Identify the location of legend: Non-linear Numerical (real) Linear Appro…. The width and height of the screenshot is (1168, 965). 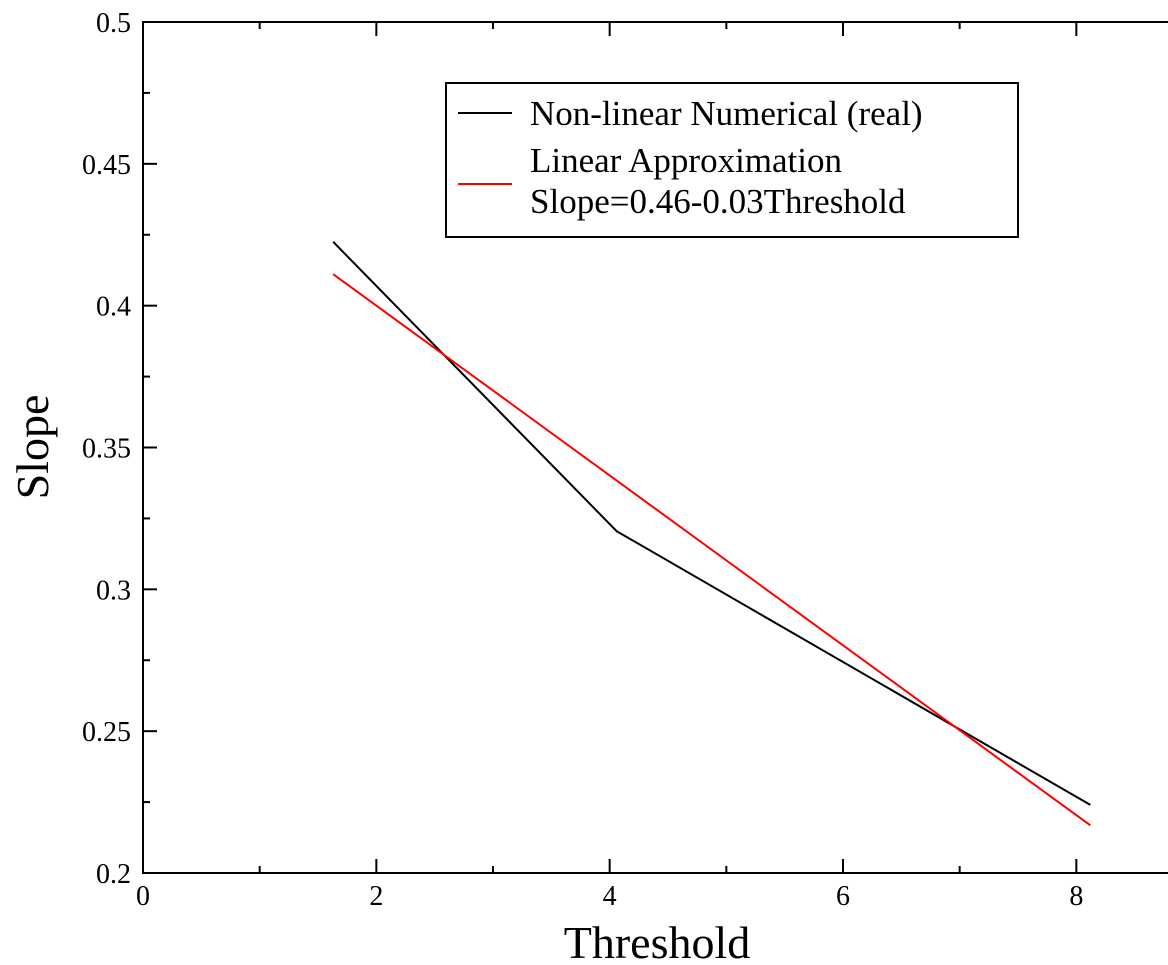
(732, 160).